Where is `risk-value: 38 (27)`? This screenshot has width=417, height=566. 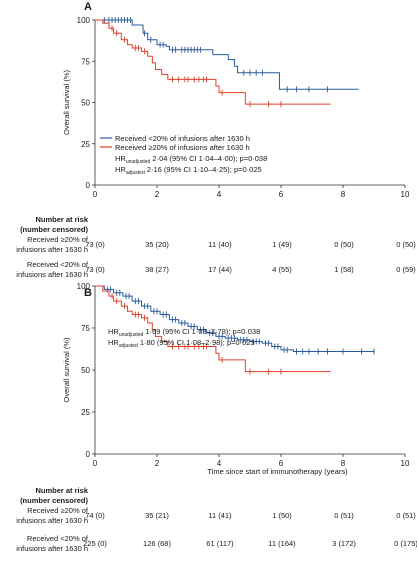 risk-value: 38 (27) is located at coordinates (157, 269).